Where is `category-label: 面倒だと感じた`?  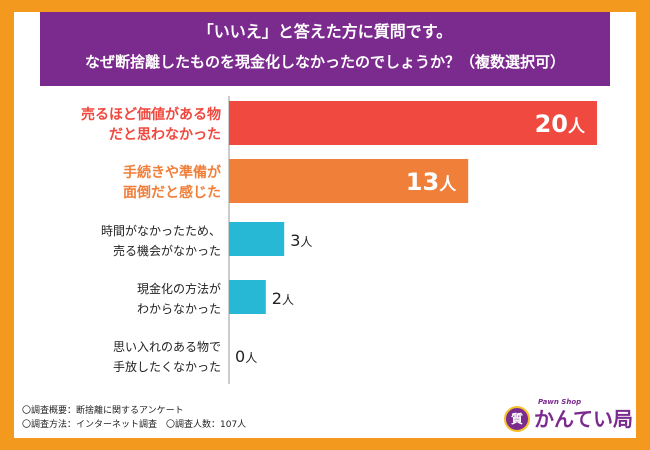
category-label: 面倒だと感じた is located at coordinates (172, 192).